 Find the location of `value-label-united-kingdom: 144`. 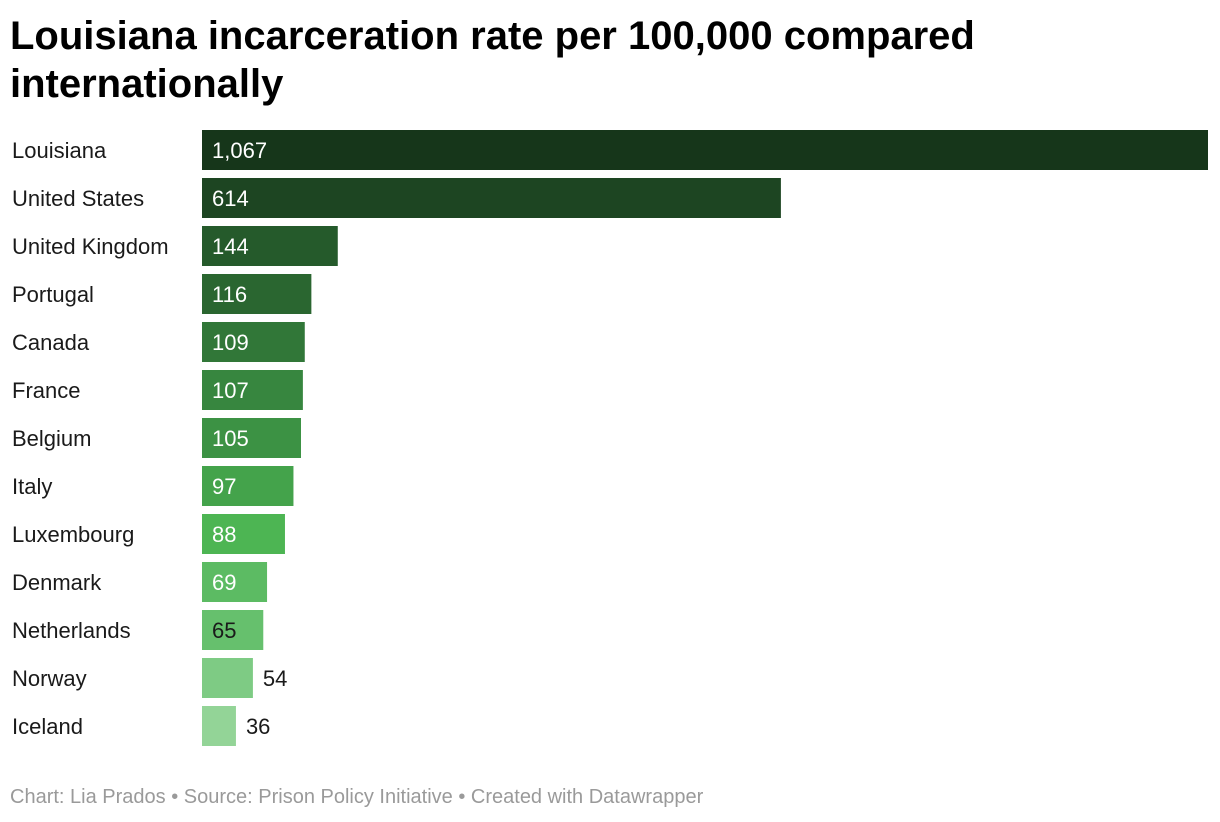

value-label-united-kingdom: 144 is located at coordinates (230, 246).